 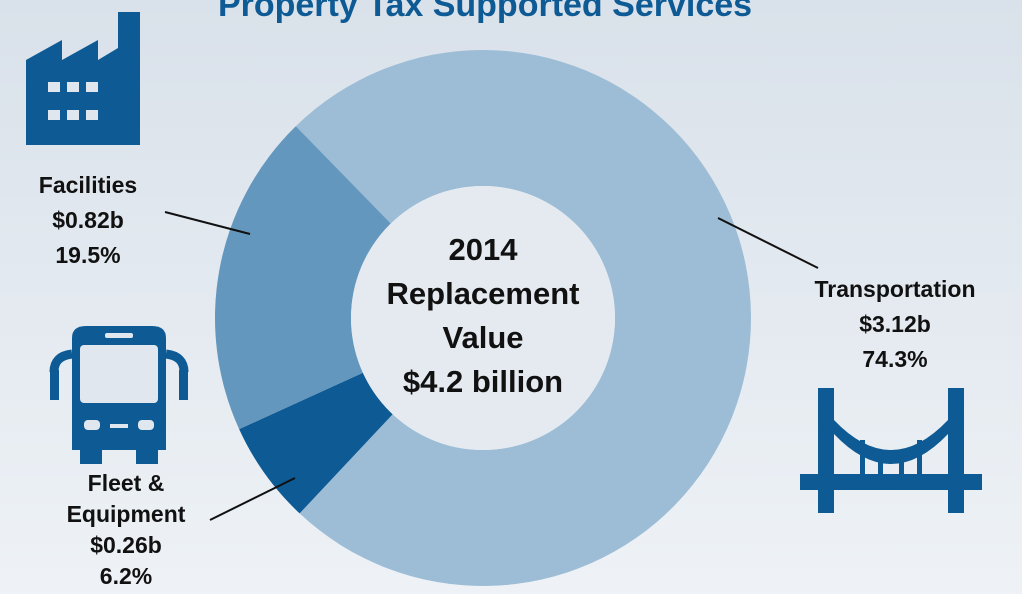 What do you see at coordinates (483, 381) in the screenshot?
I see `center-line: $4.2 billion` at bounding box center [483, 381].